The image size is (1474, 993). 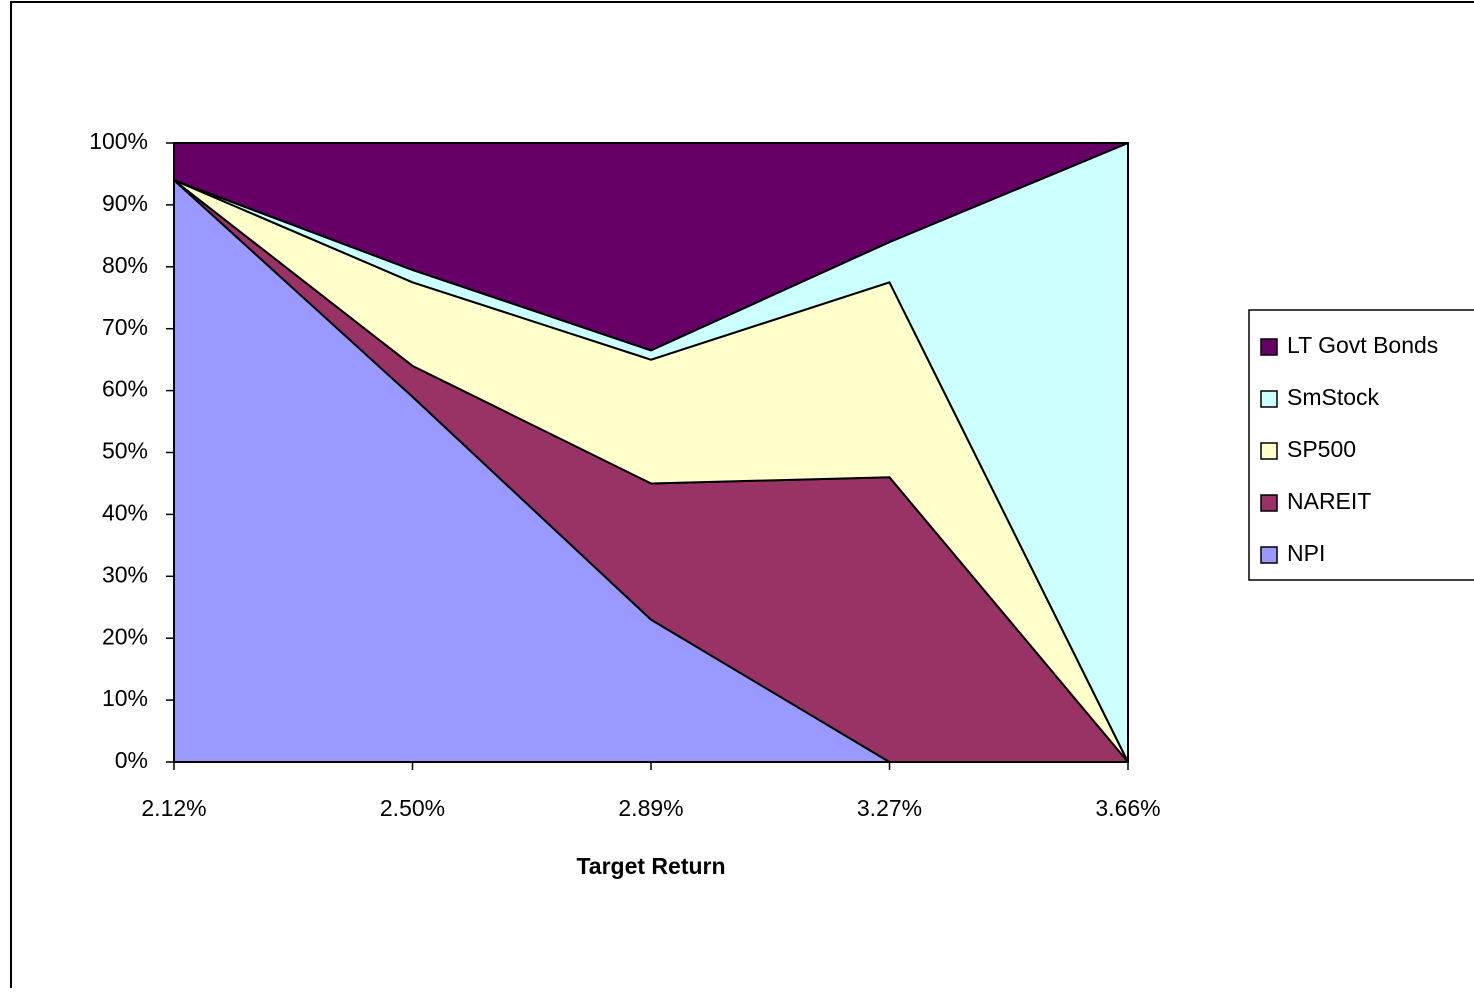 I want to click on y-tick-label: 30%, so click(x=125, y=574).